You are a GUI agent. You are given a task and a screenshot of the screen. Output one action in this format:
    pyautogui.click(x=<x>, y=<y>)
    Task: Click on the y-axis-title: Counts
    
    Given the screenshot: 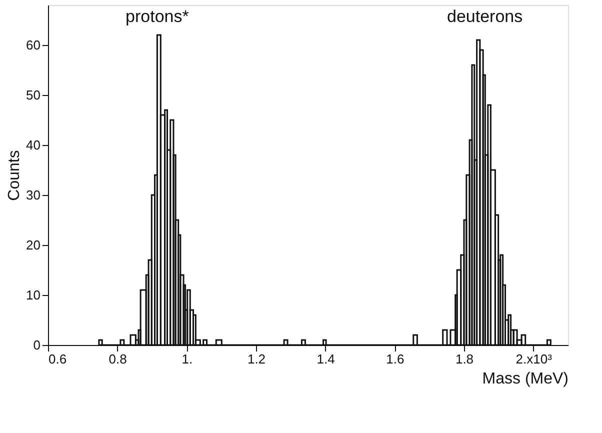 What is the action you would take?
    pyautogui.click(x=15, y=175)
    